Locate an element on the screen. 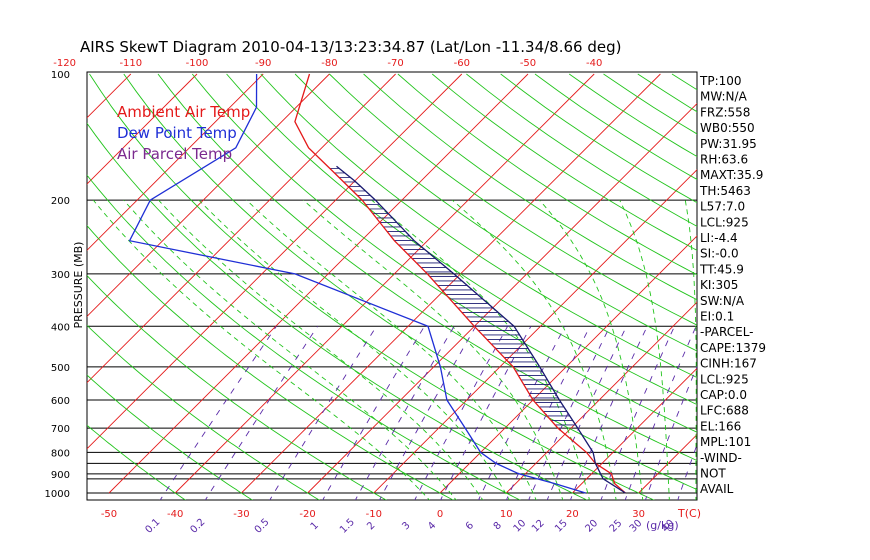  stat-entry: WB0:550 is located at coordinates (727, 128).